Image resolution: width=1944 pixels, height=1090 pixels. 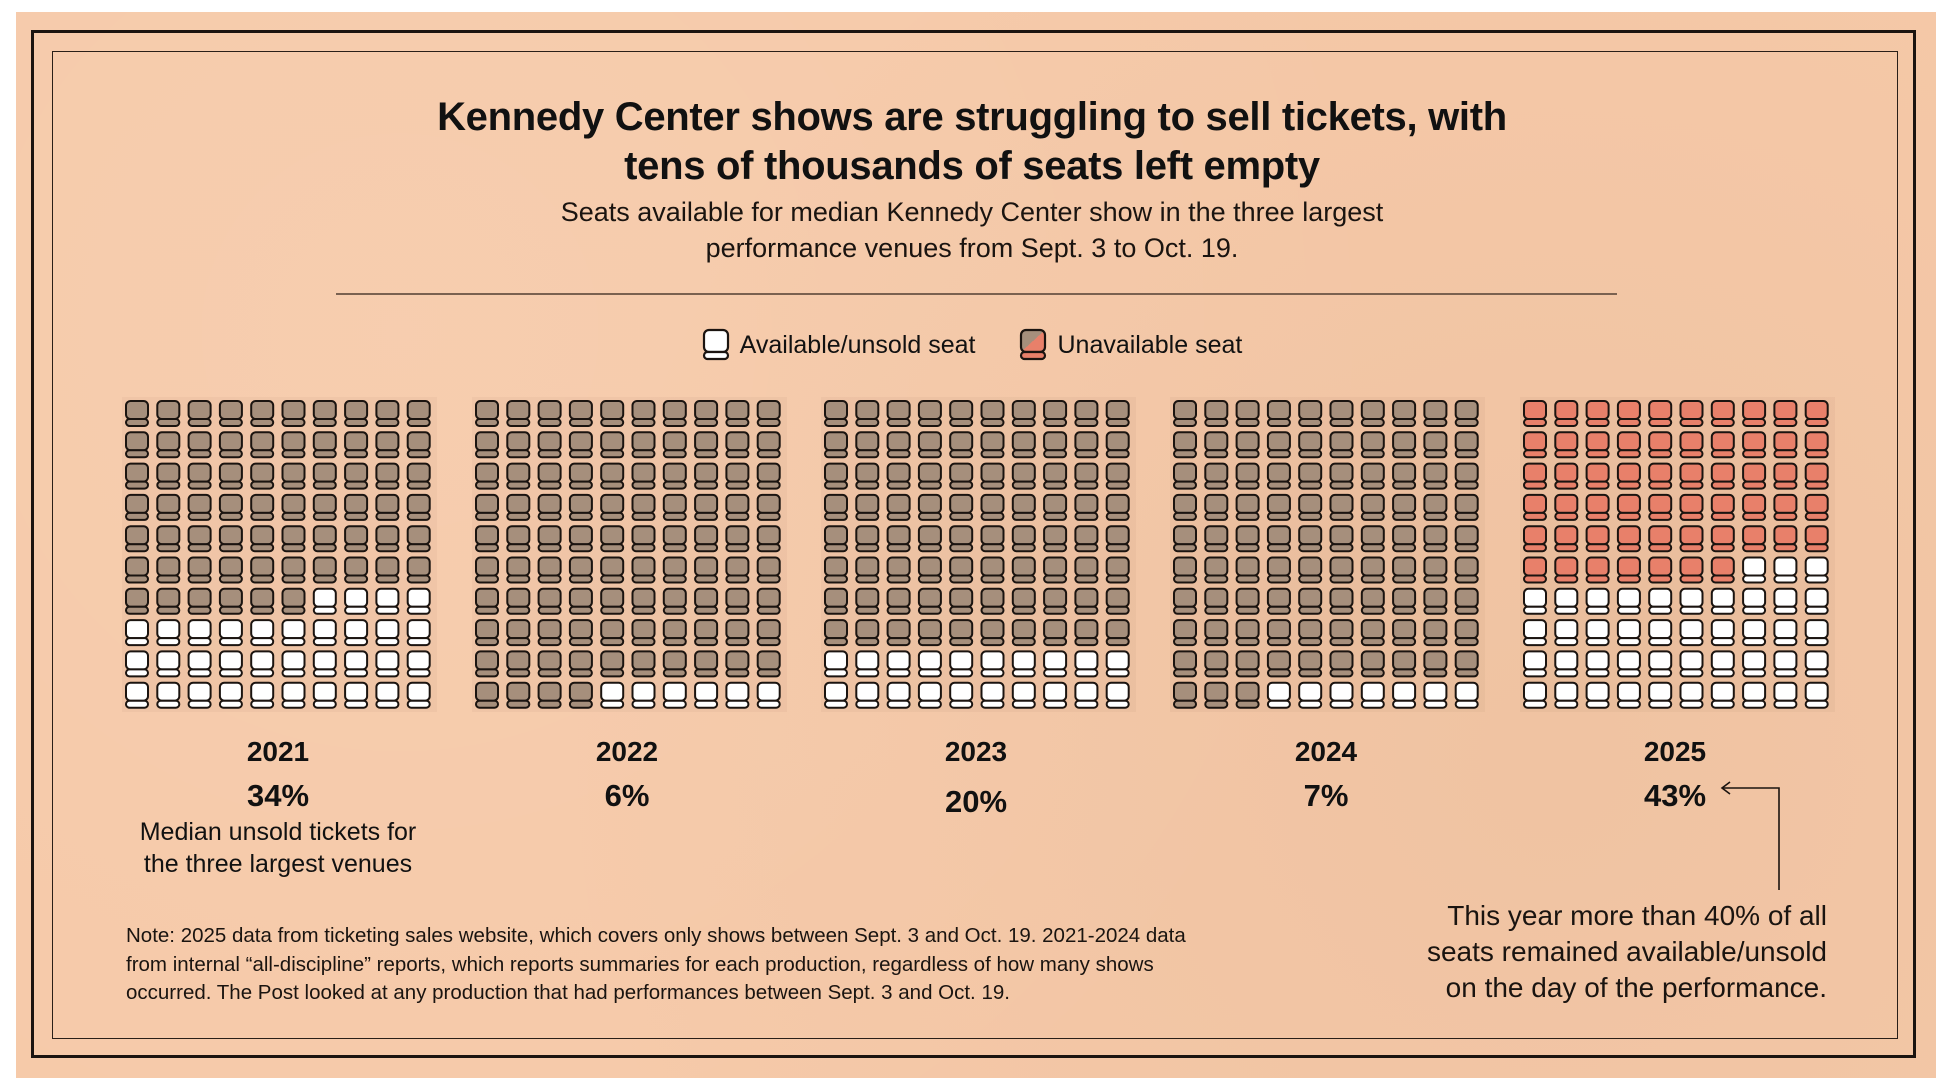 What do you see at coordinates (1675, 751) in the screenshot?
I see `year-label-2025: 2025` at bounding box center [1675, 751].